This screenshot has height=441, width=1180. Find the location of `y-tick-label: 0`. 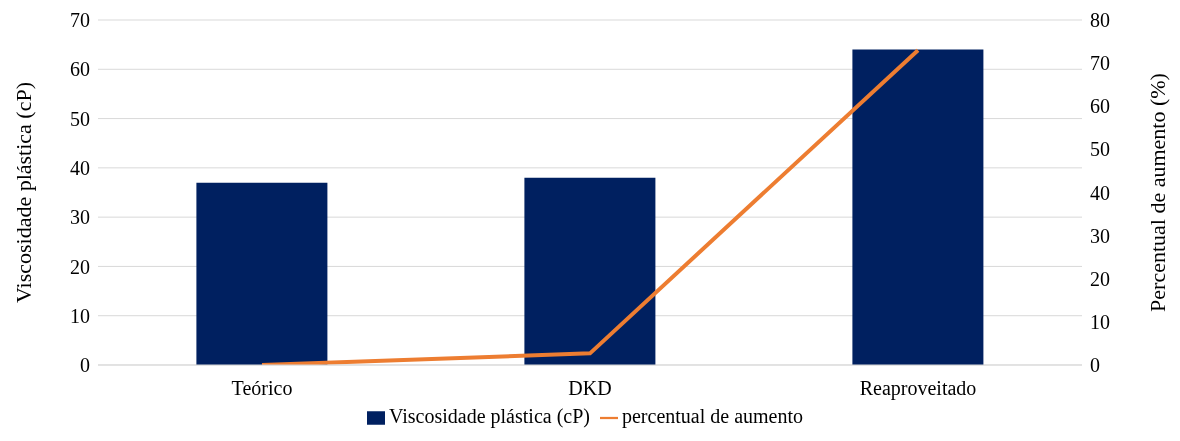

y-tick-label: 0 is located at coordinates (85, 365).